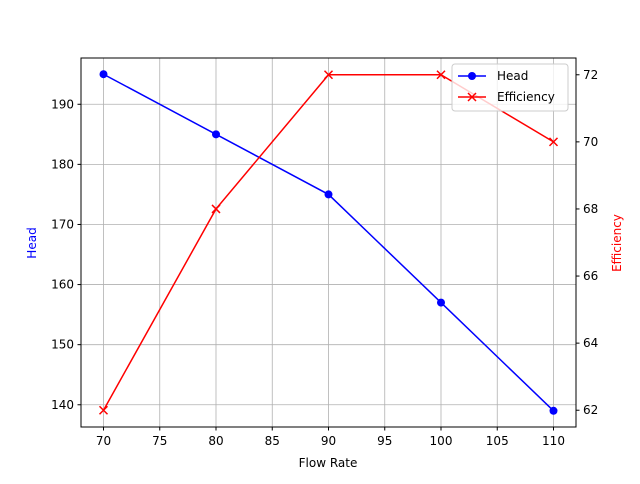  I want to click on x-tick-label: 90, so click(328, 441).